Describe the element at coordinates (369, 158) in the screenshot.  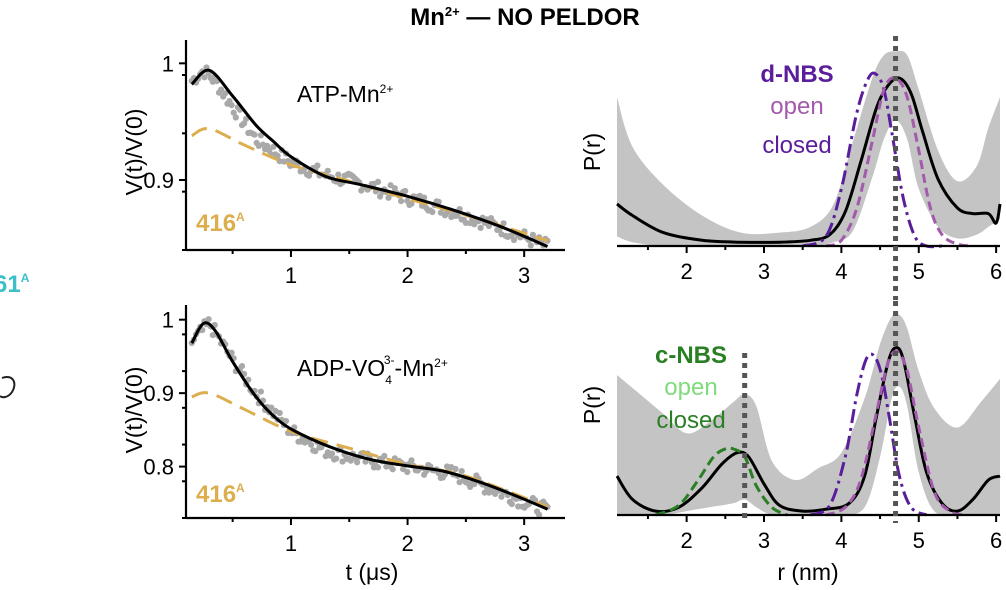
I see `trace-top-fit-line` at that location.